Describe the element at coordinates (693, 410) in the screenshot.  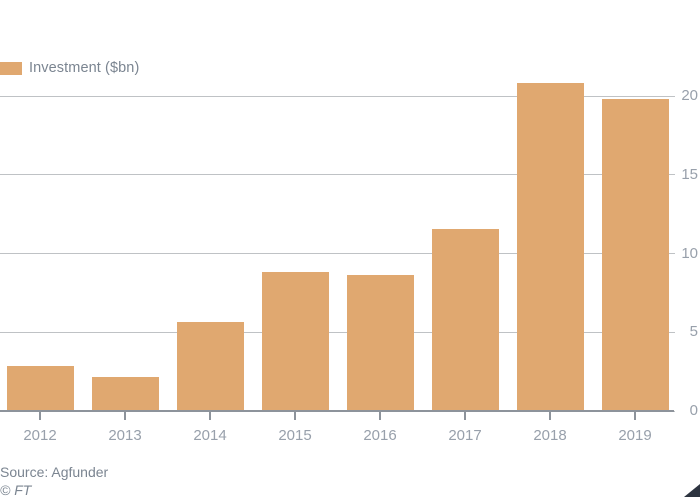
I see `y-tick-label: 0` at that location.